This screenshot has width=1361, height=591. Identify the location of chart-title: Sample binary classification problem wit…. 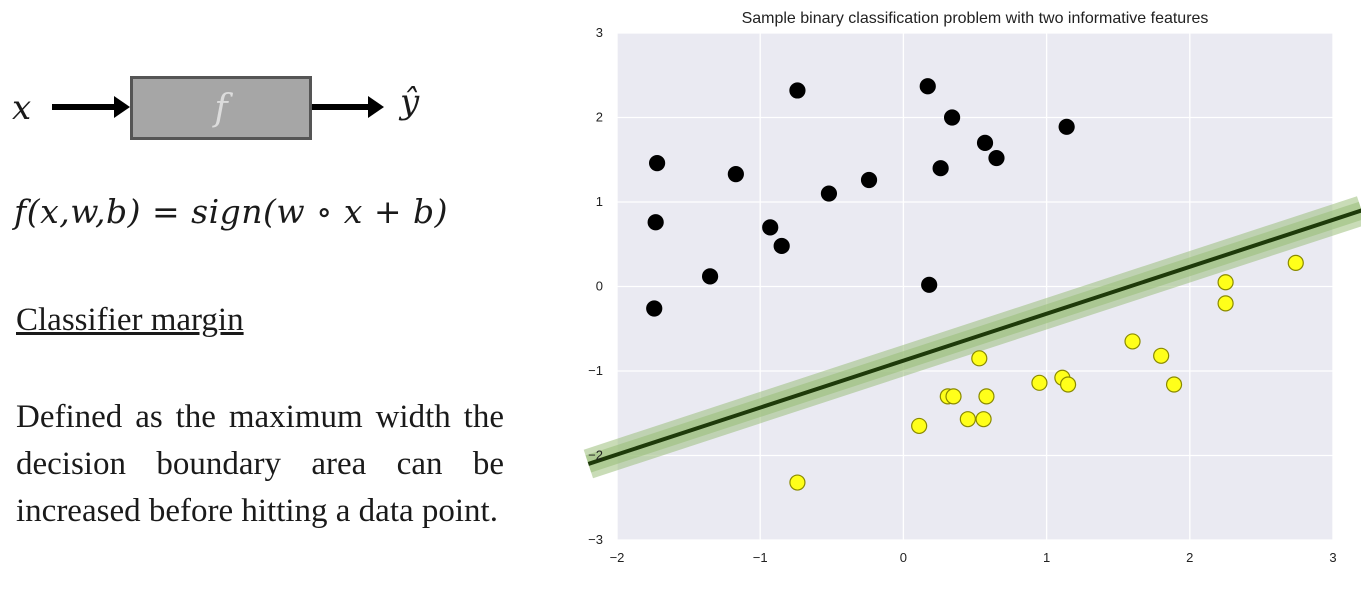
(975, 18).